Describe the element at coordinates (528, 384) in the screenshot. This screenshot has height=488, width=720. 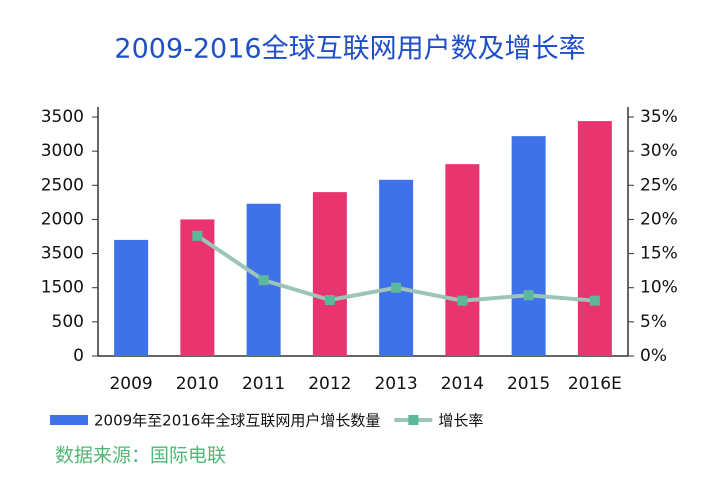
I see `x-tick-label: 2015` at that location.